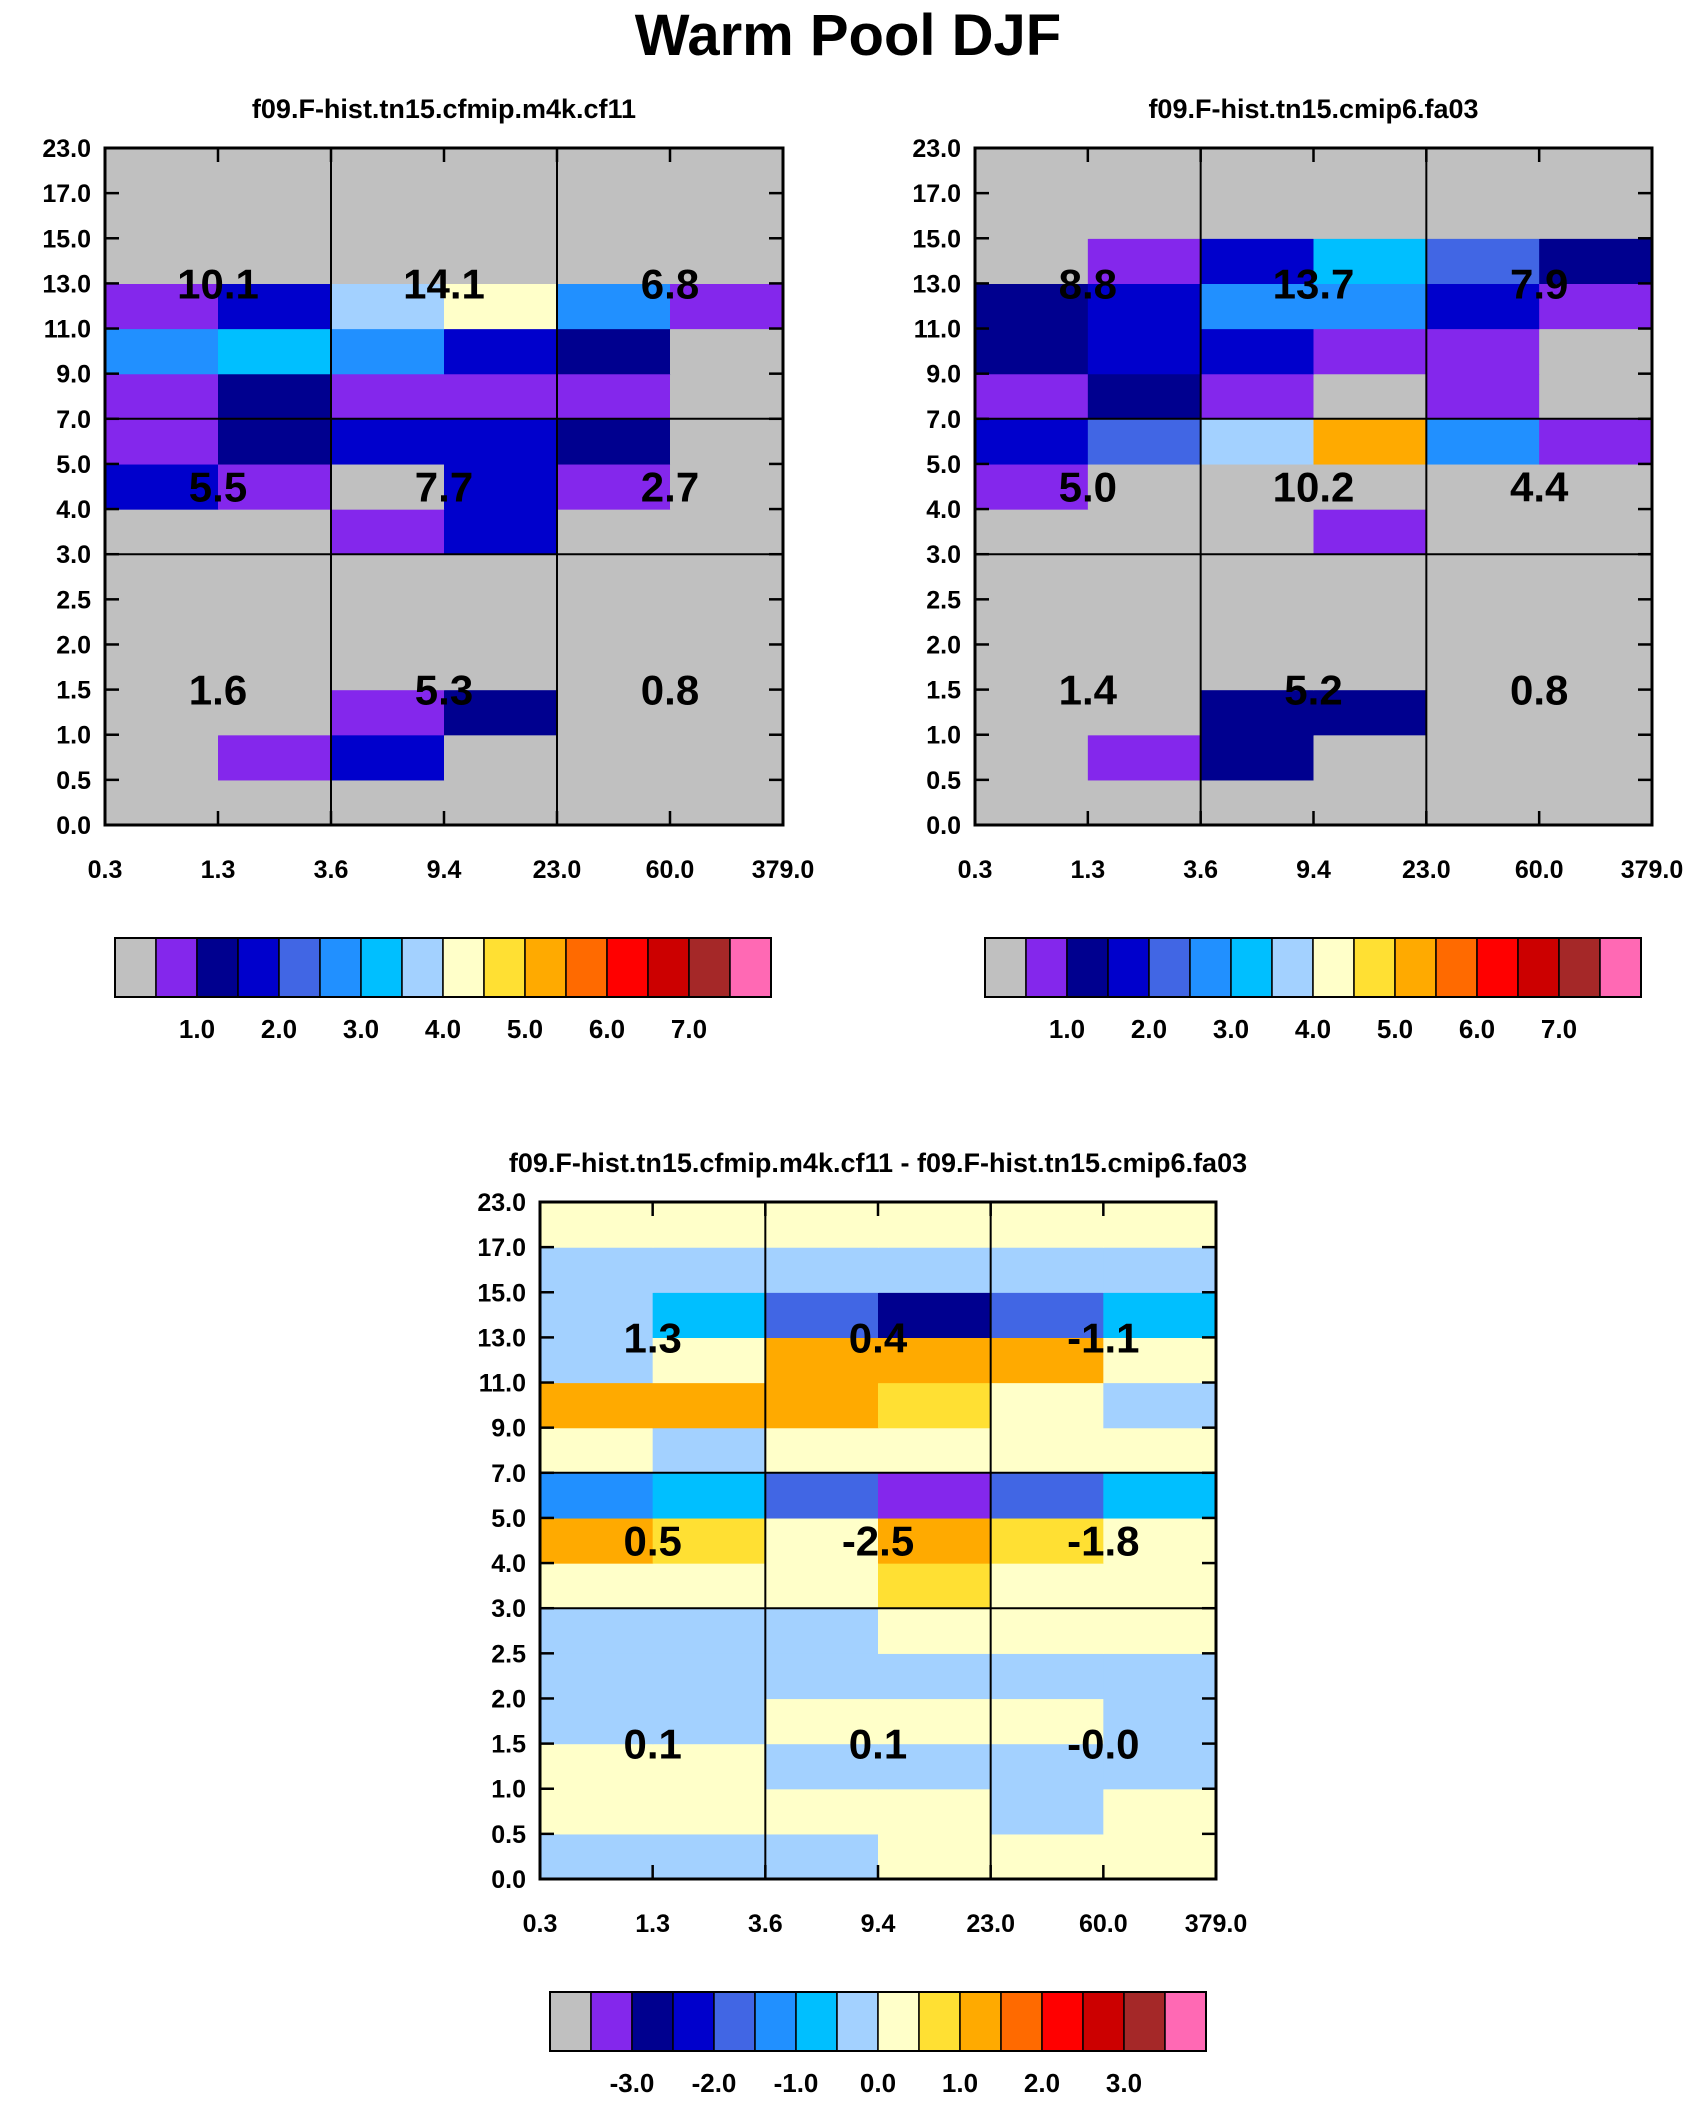 The image size is (1696, 2103). What do you see at coordinates (783, 870) in the screenshot?
I see `x-tick-label: 379.0` at bounding box center [783, 870].